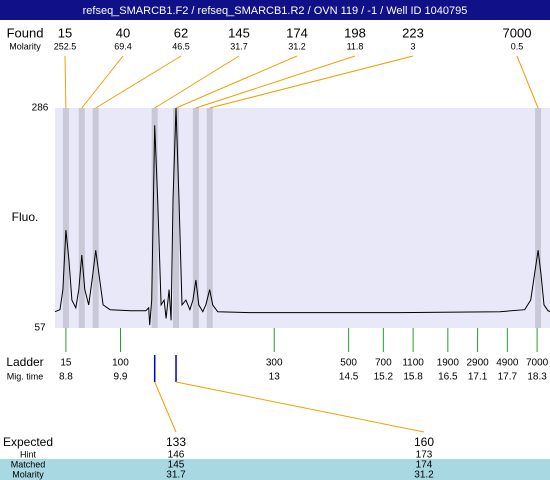  I want to click on expected-matched: 145, so click(176, 465).